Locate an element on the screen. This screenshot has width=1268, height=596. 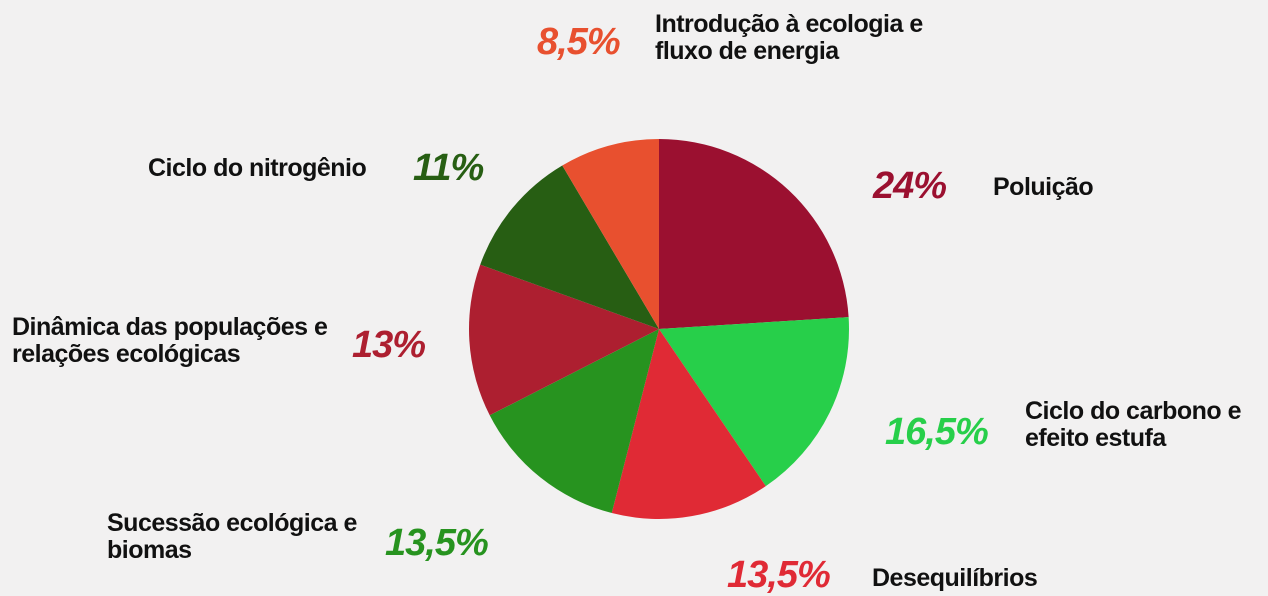
data-label: 16,5% is located at coordinates (937, 432).